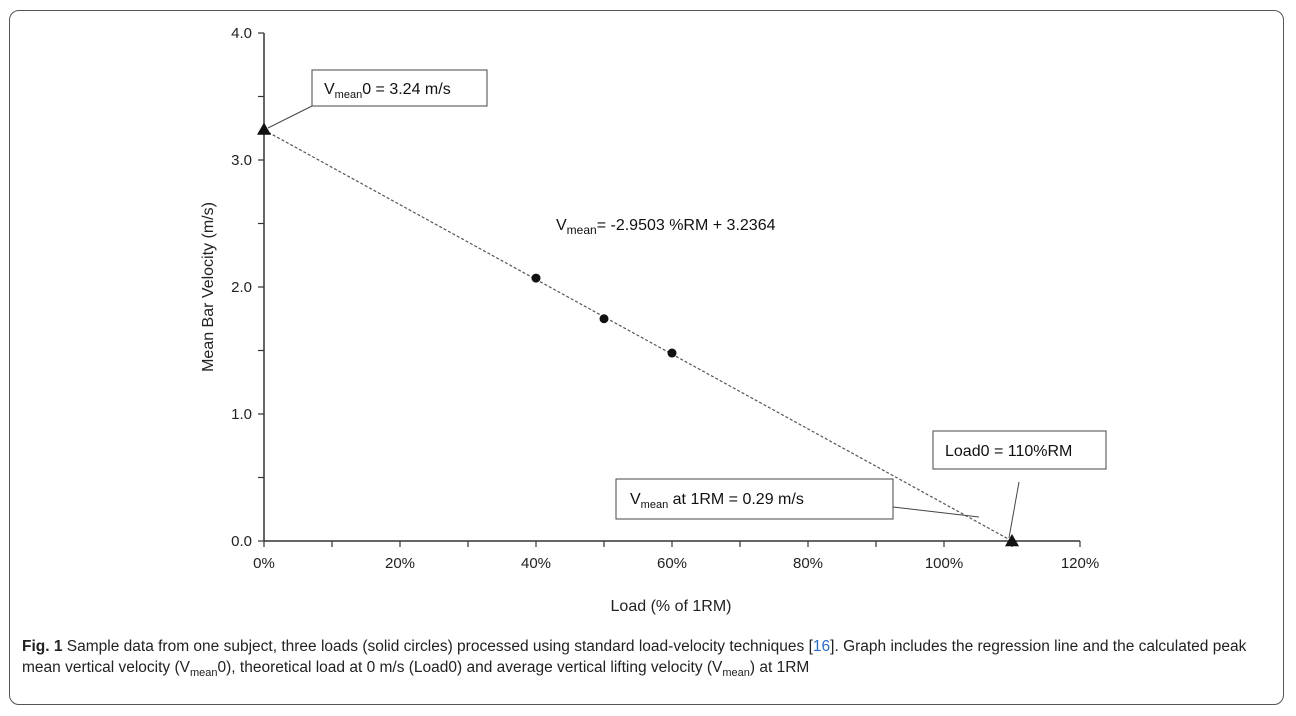  What do you see at coordinates (42, 646) in the screenshot?
I see `figure-label: Fig. 1` at bounding box center [42, 646].